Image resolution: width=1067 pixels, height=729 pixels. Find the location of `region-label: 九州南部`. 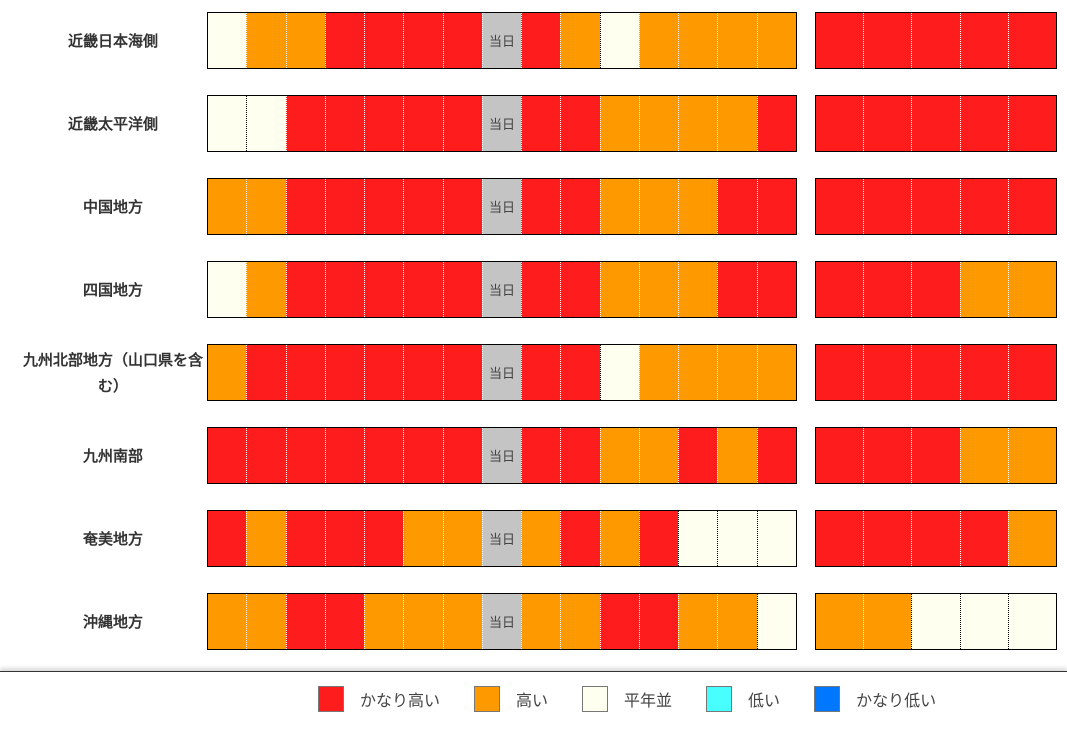

region-label: 九州南部 is located at coordinates (112, 455).